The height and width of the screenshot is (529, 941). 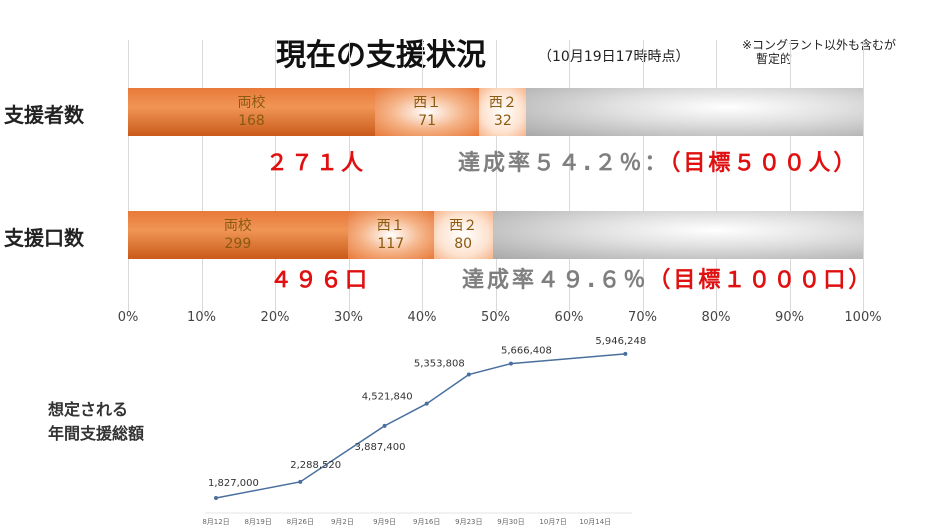 What do you see at coordinates (215, 522) in the screenshot?
I see `x-tick-label: 8月12日` at bounding box center [215, 522].